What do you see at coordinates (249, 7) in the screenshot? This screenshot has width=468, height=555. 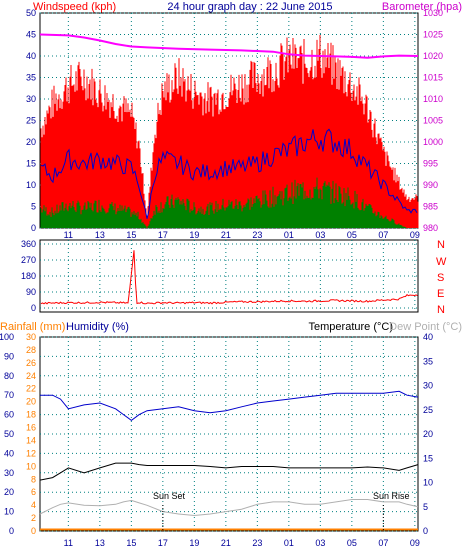 I see `chart-title: 24 hour graph day : 22 June 2015` at bounding box center [249, 7].